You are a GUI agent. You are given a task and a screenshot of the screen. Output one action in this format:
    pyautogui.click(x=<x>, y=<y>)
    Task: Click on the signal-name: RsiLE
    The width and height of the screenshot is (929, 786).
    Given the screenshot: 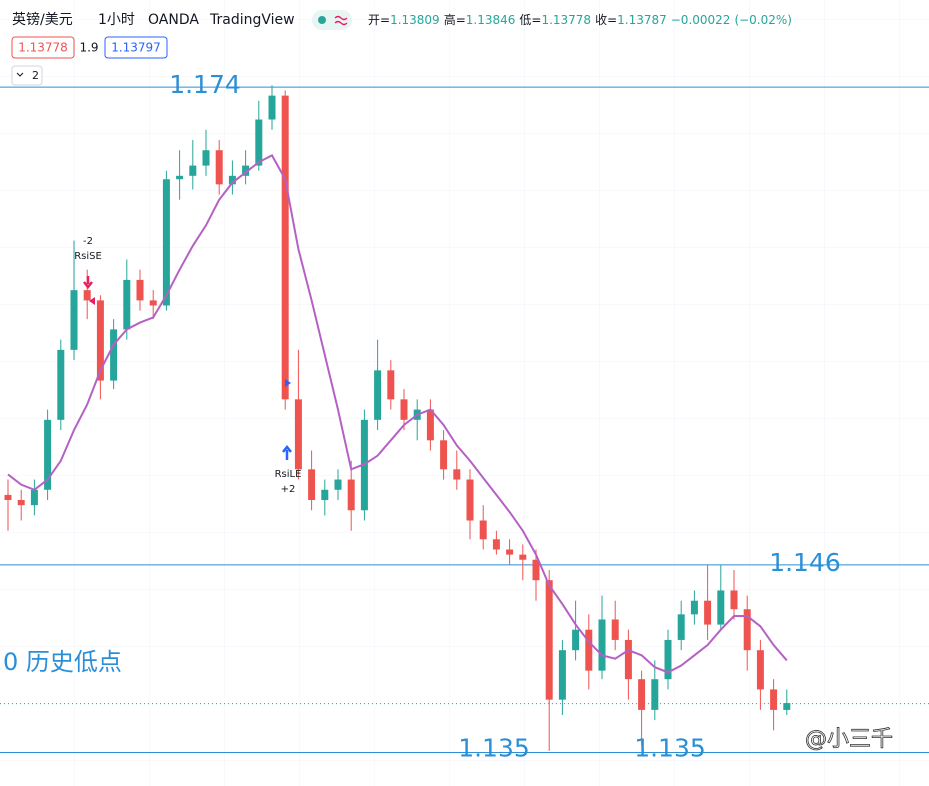 What is the action you would take?
    pyautogui.click(x=288, y=474)
    